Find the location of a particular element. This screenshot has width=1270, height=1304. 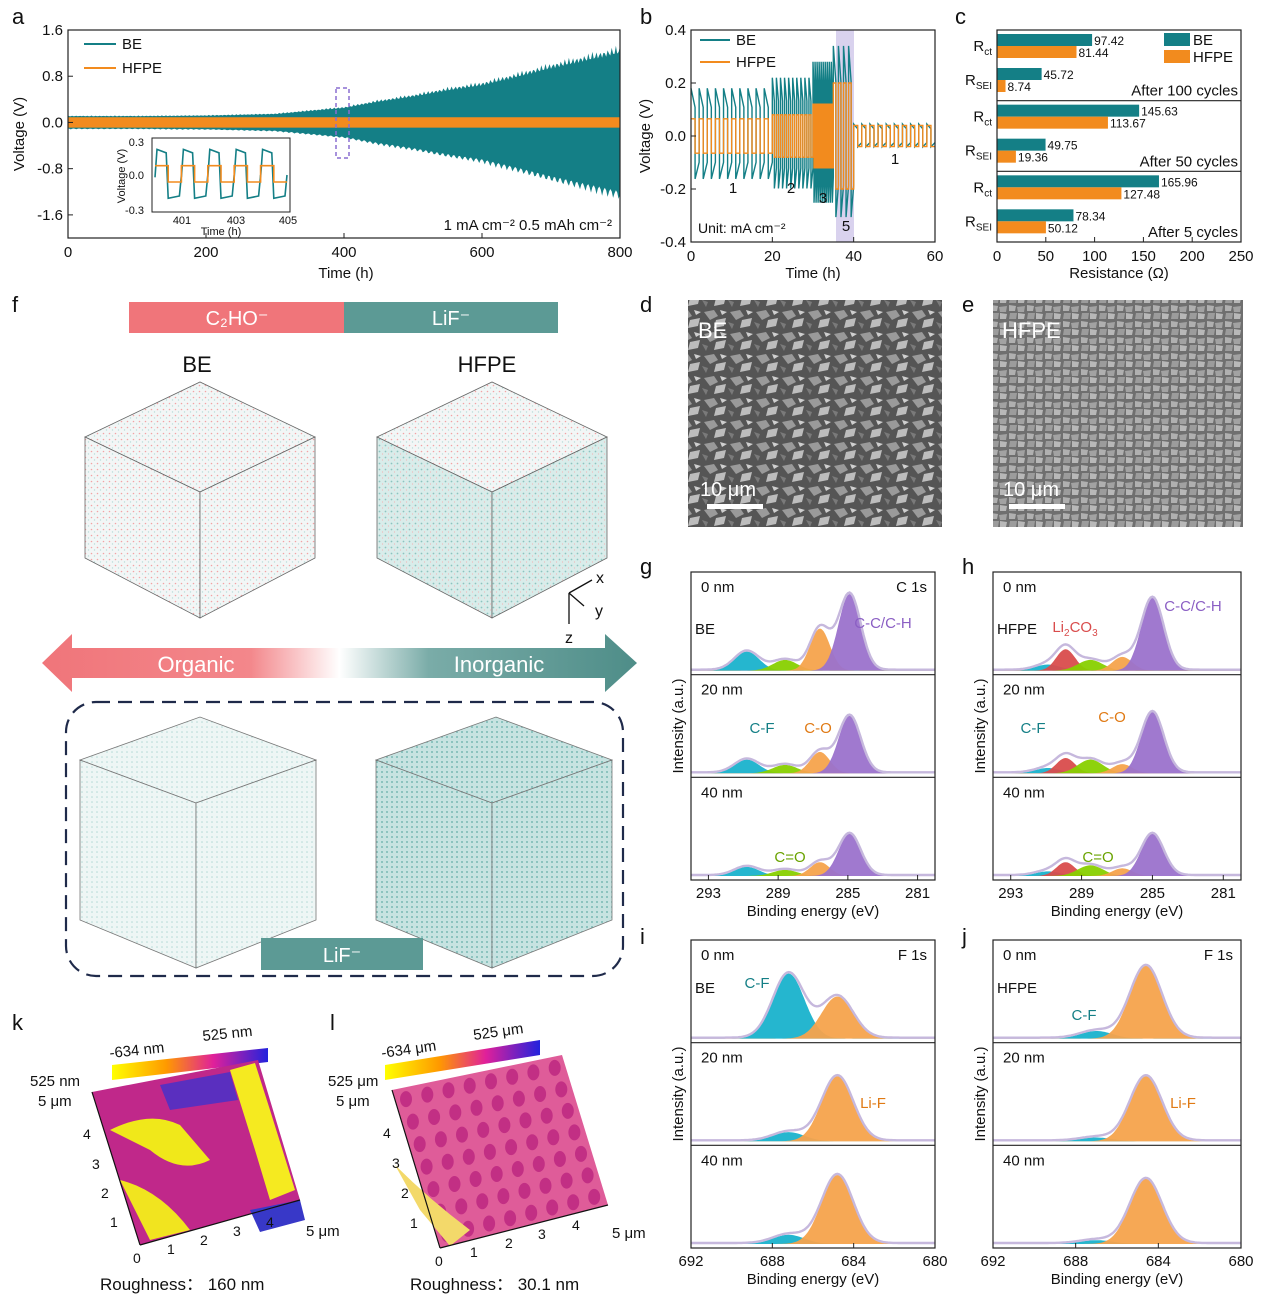

panel-a-inset-ytick: 0.0 is located at coordinates (136, 176).